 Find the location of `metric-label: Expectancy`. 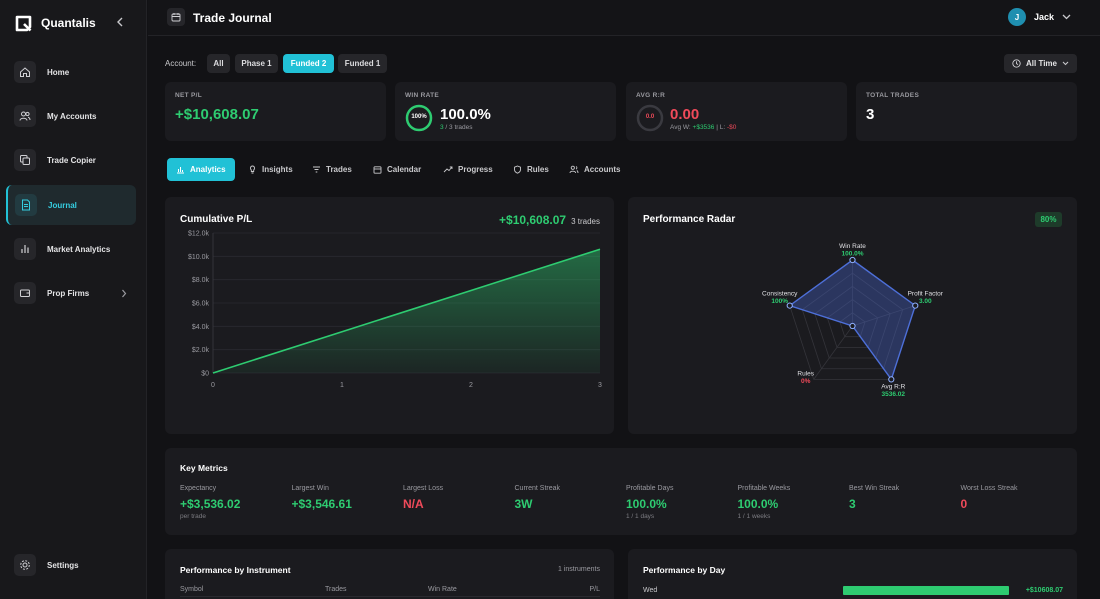

metric-label: Expectancy is located at coordinates (198, 488).